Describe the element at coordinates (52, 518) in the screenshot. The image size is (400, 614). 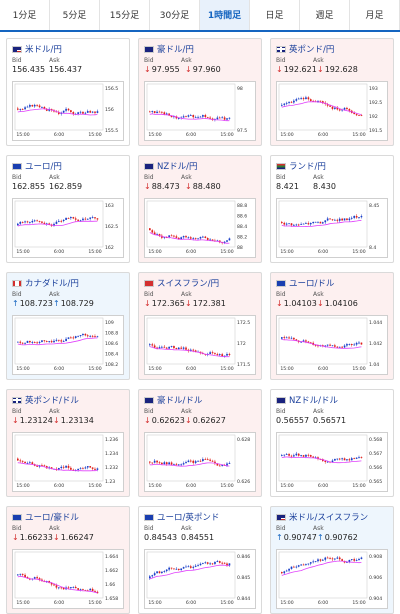
I see `pair-name: ユーロ/豪ドル` at that location.